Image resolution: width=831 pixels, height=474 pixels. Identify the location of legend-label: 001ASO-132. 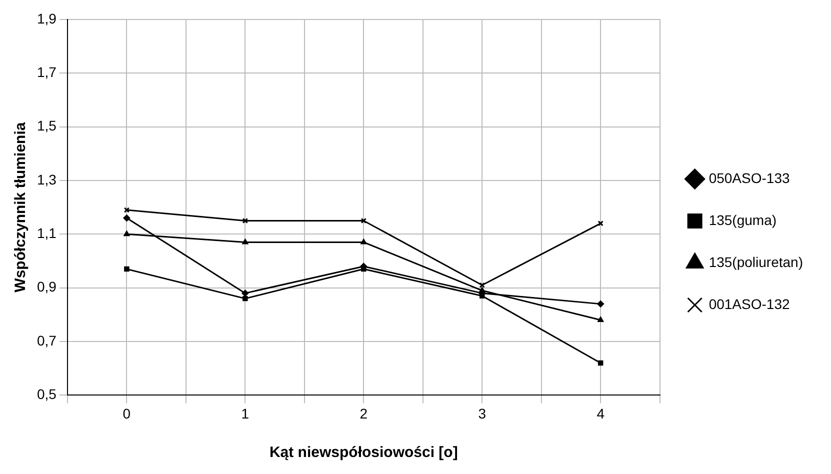
(749, 304).